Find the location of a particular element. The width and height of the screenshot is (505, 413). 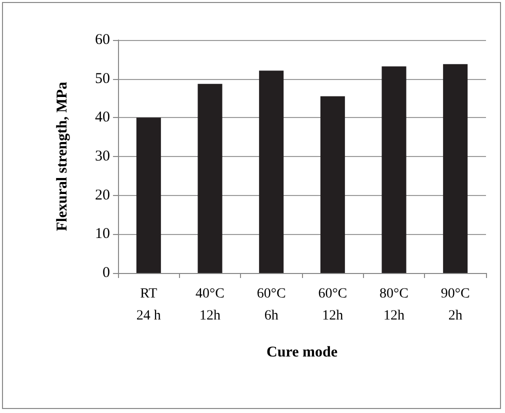

x-tick-label: 40°C 12h is located at coordinates (210, 305).